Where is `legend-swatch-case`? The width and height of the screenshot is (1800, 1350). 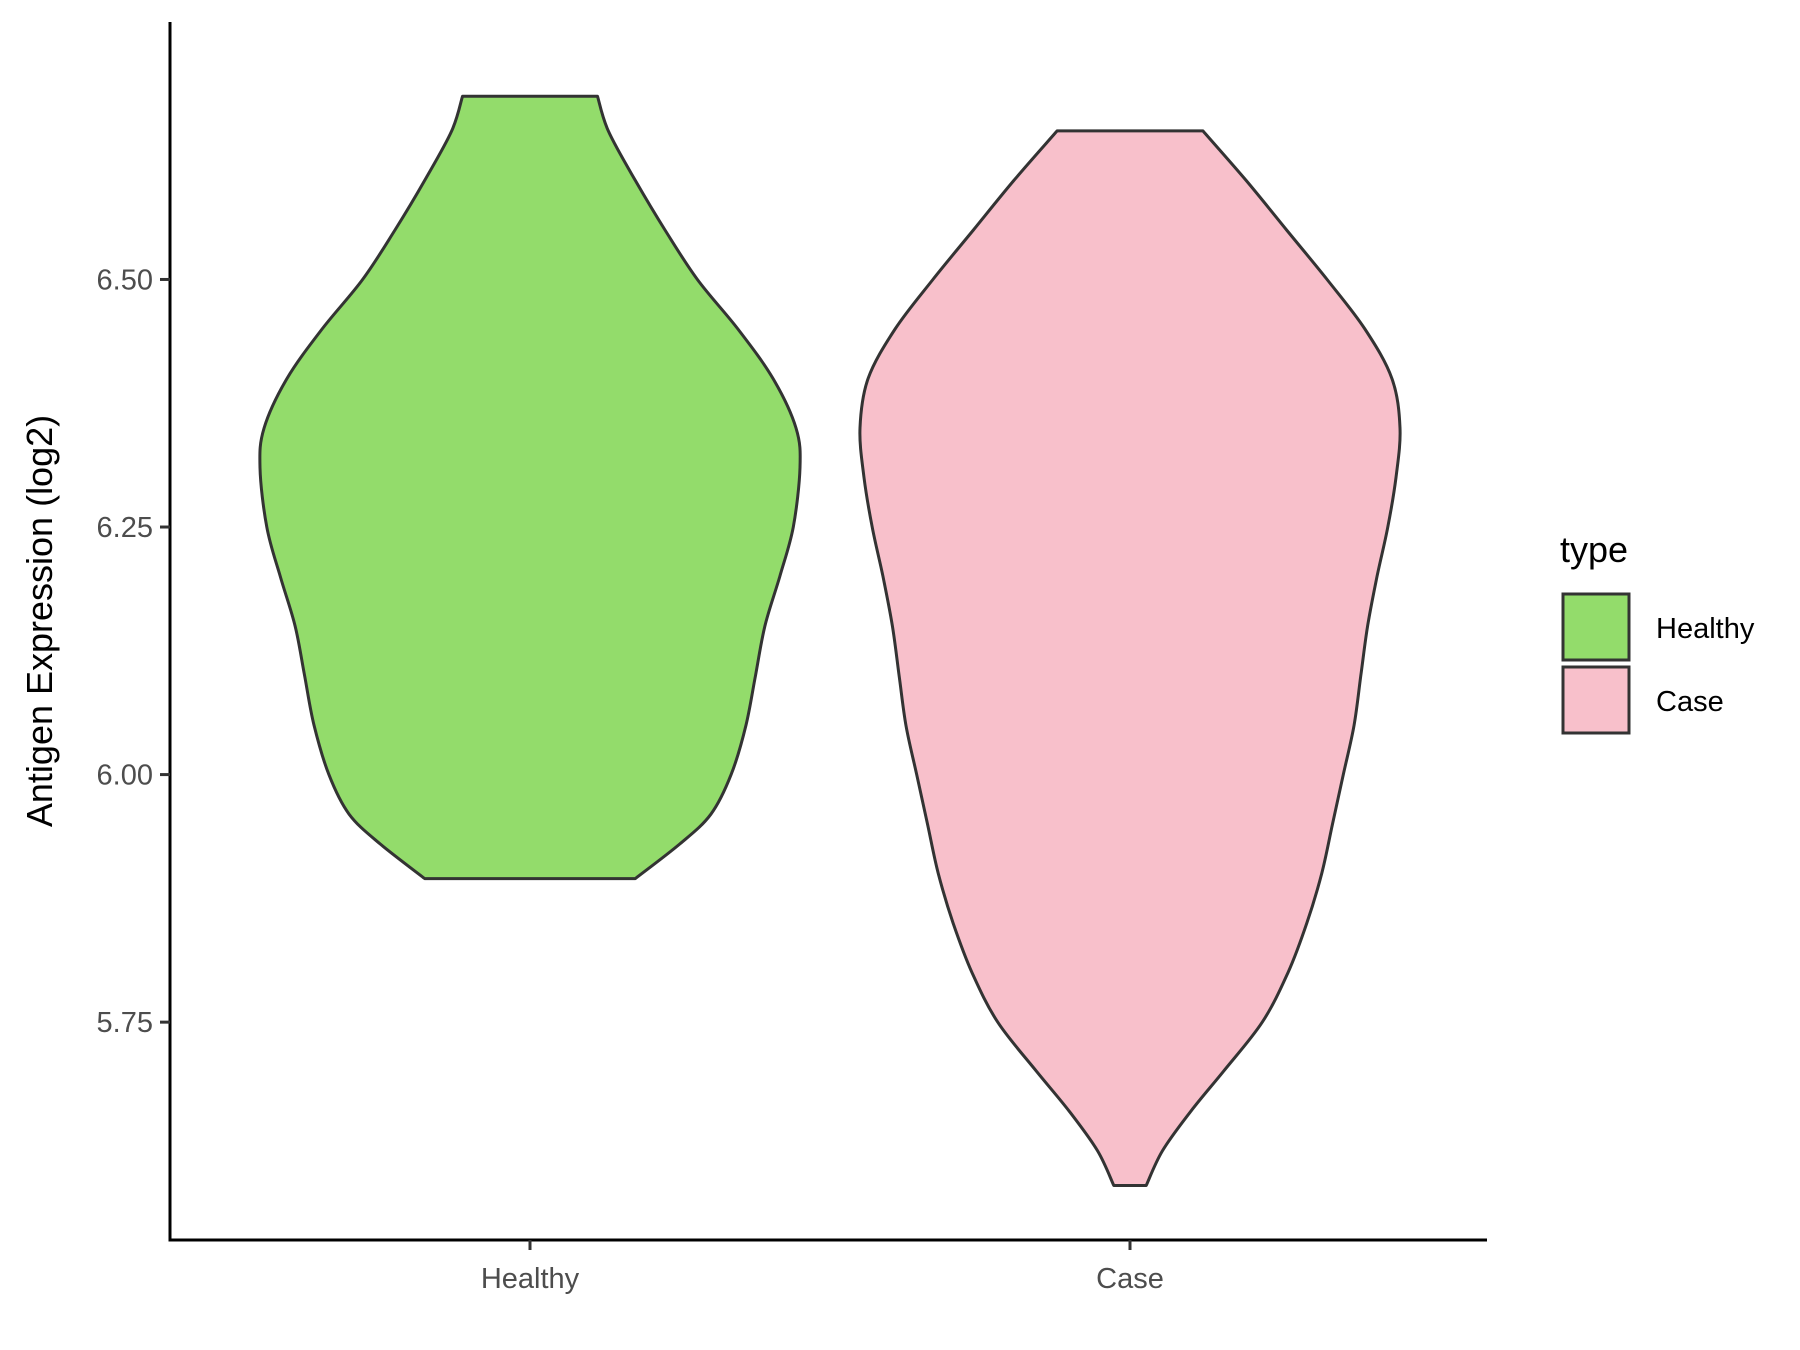 legend-swatch-case is located at coordinates (1596, 700).